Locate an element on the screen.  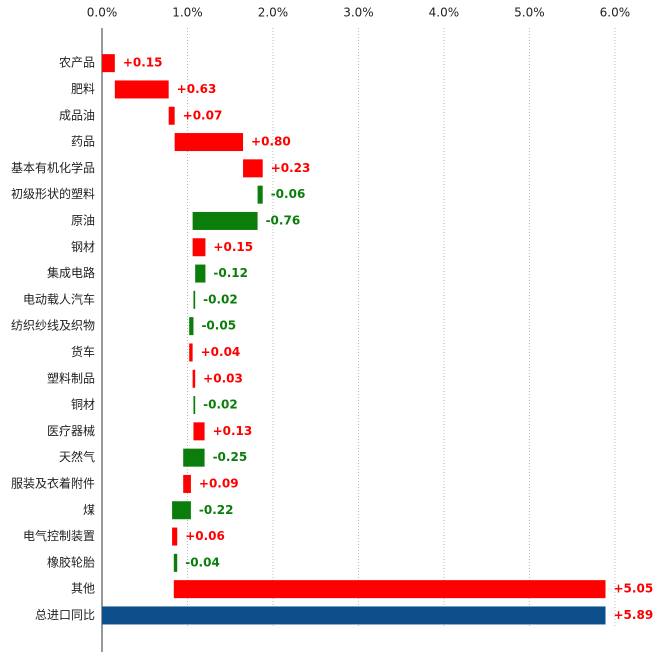
value-label: -0.12 is located at coordinates (230, 273).